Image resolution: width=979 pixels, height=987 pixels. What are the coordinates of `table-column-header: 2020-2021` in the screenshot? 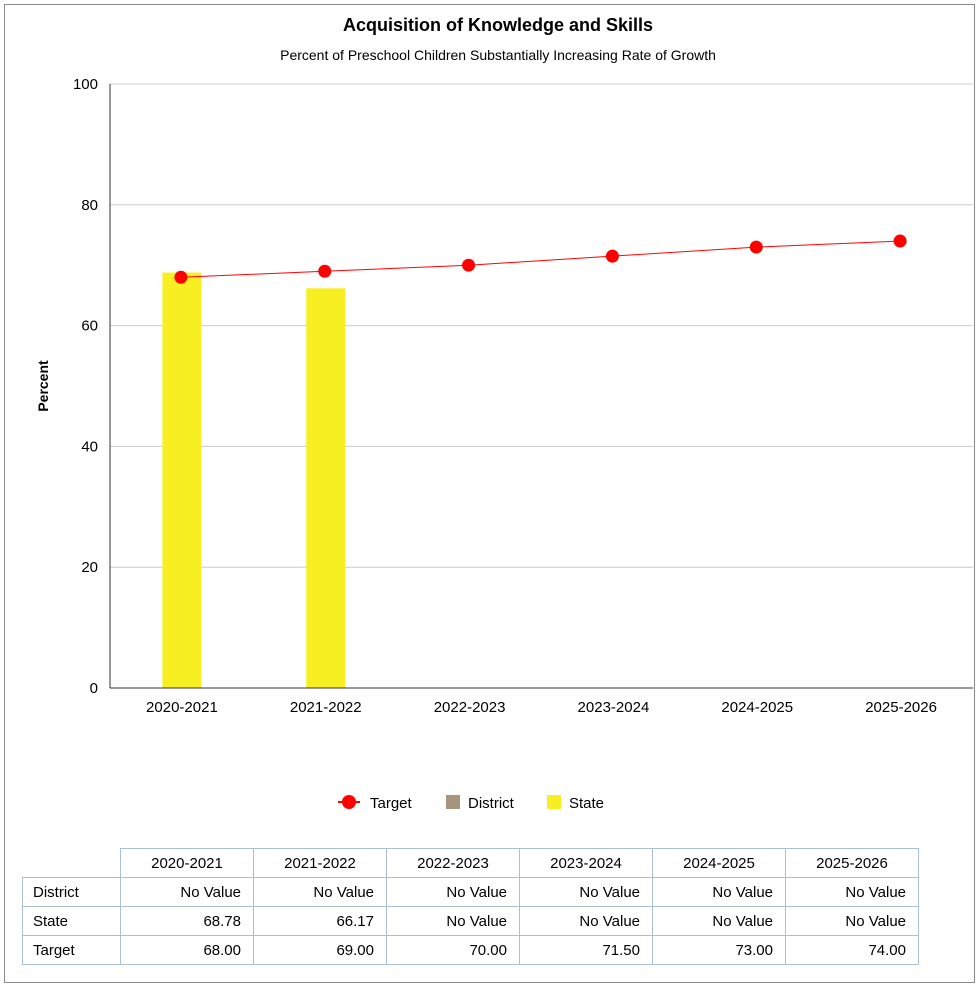 It's located at (187, 863).